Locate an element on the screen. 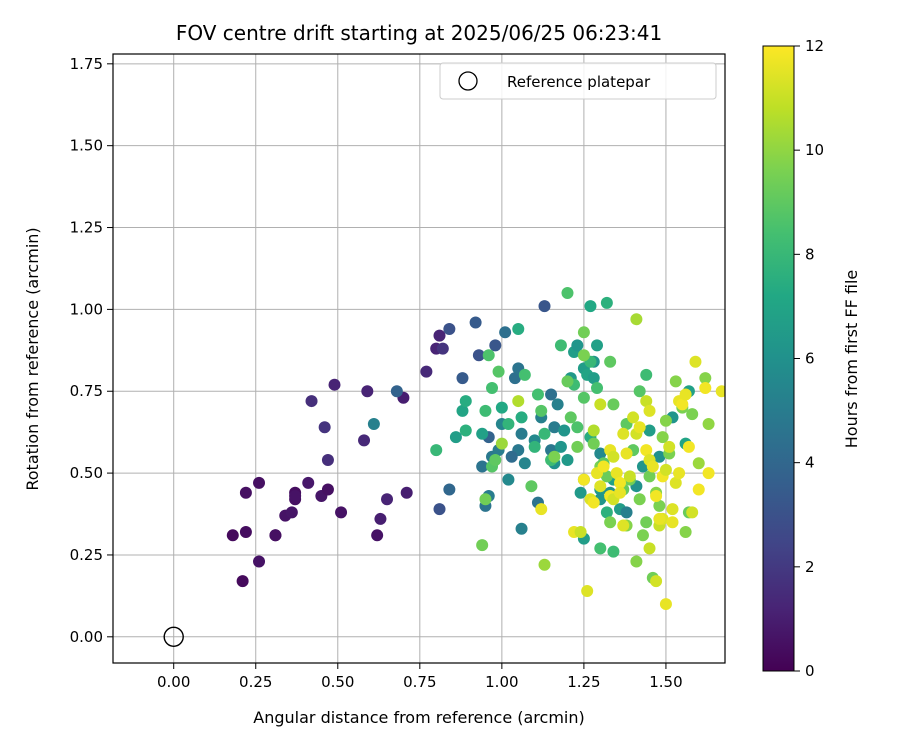  y-tick-label: 0.75 is located at coordinates (86, 391).